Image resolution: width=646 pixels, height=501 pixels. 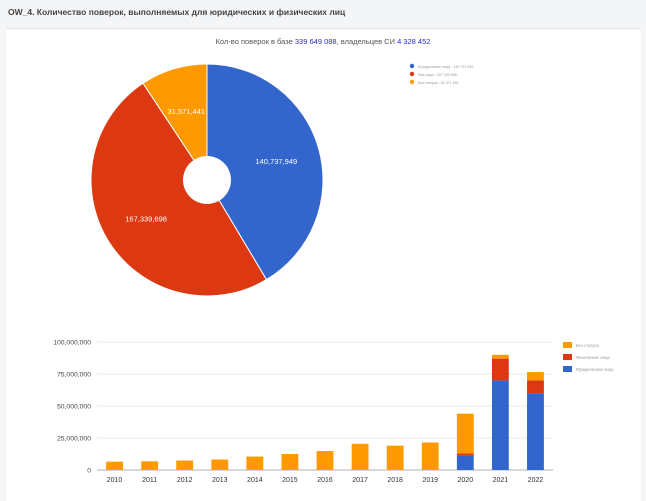 What do you see at coordinates (72, 343) in the screenshot?
I see `bar-ytick-label-4: 100,000,000` at bounding box center [72, 343].